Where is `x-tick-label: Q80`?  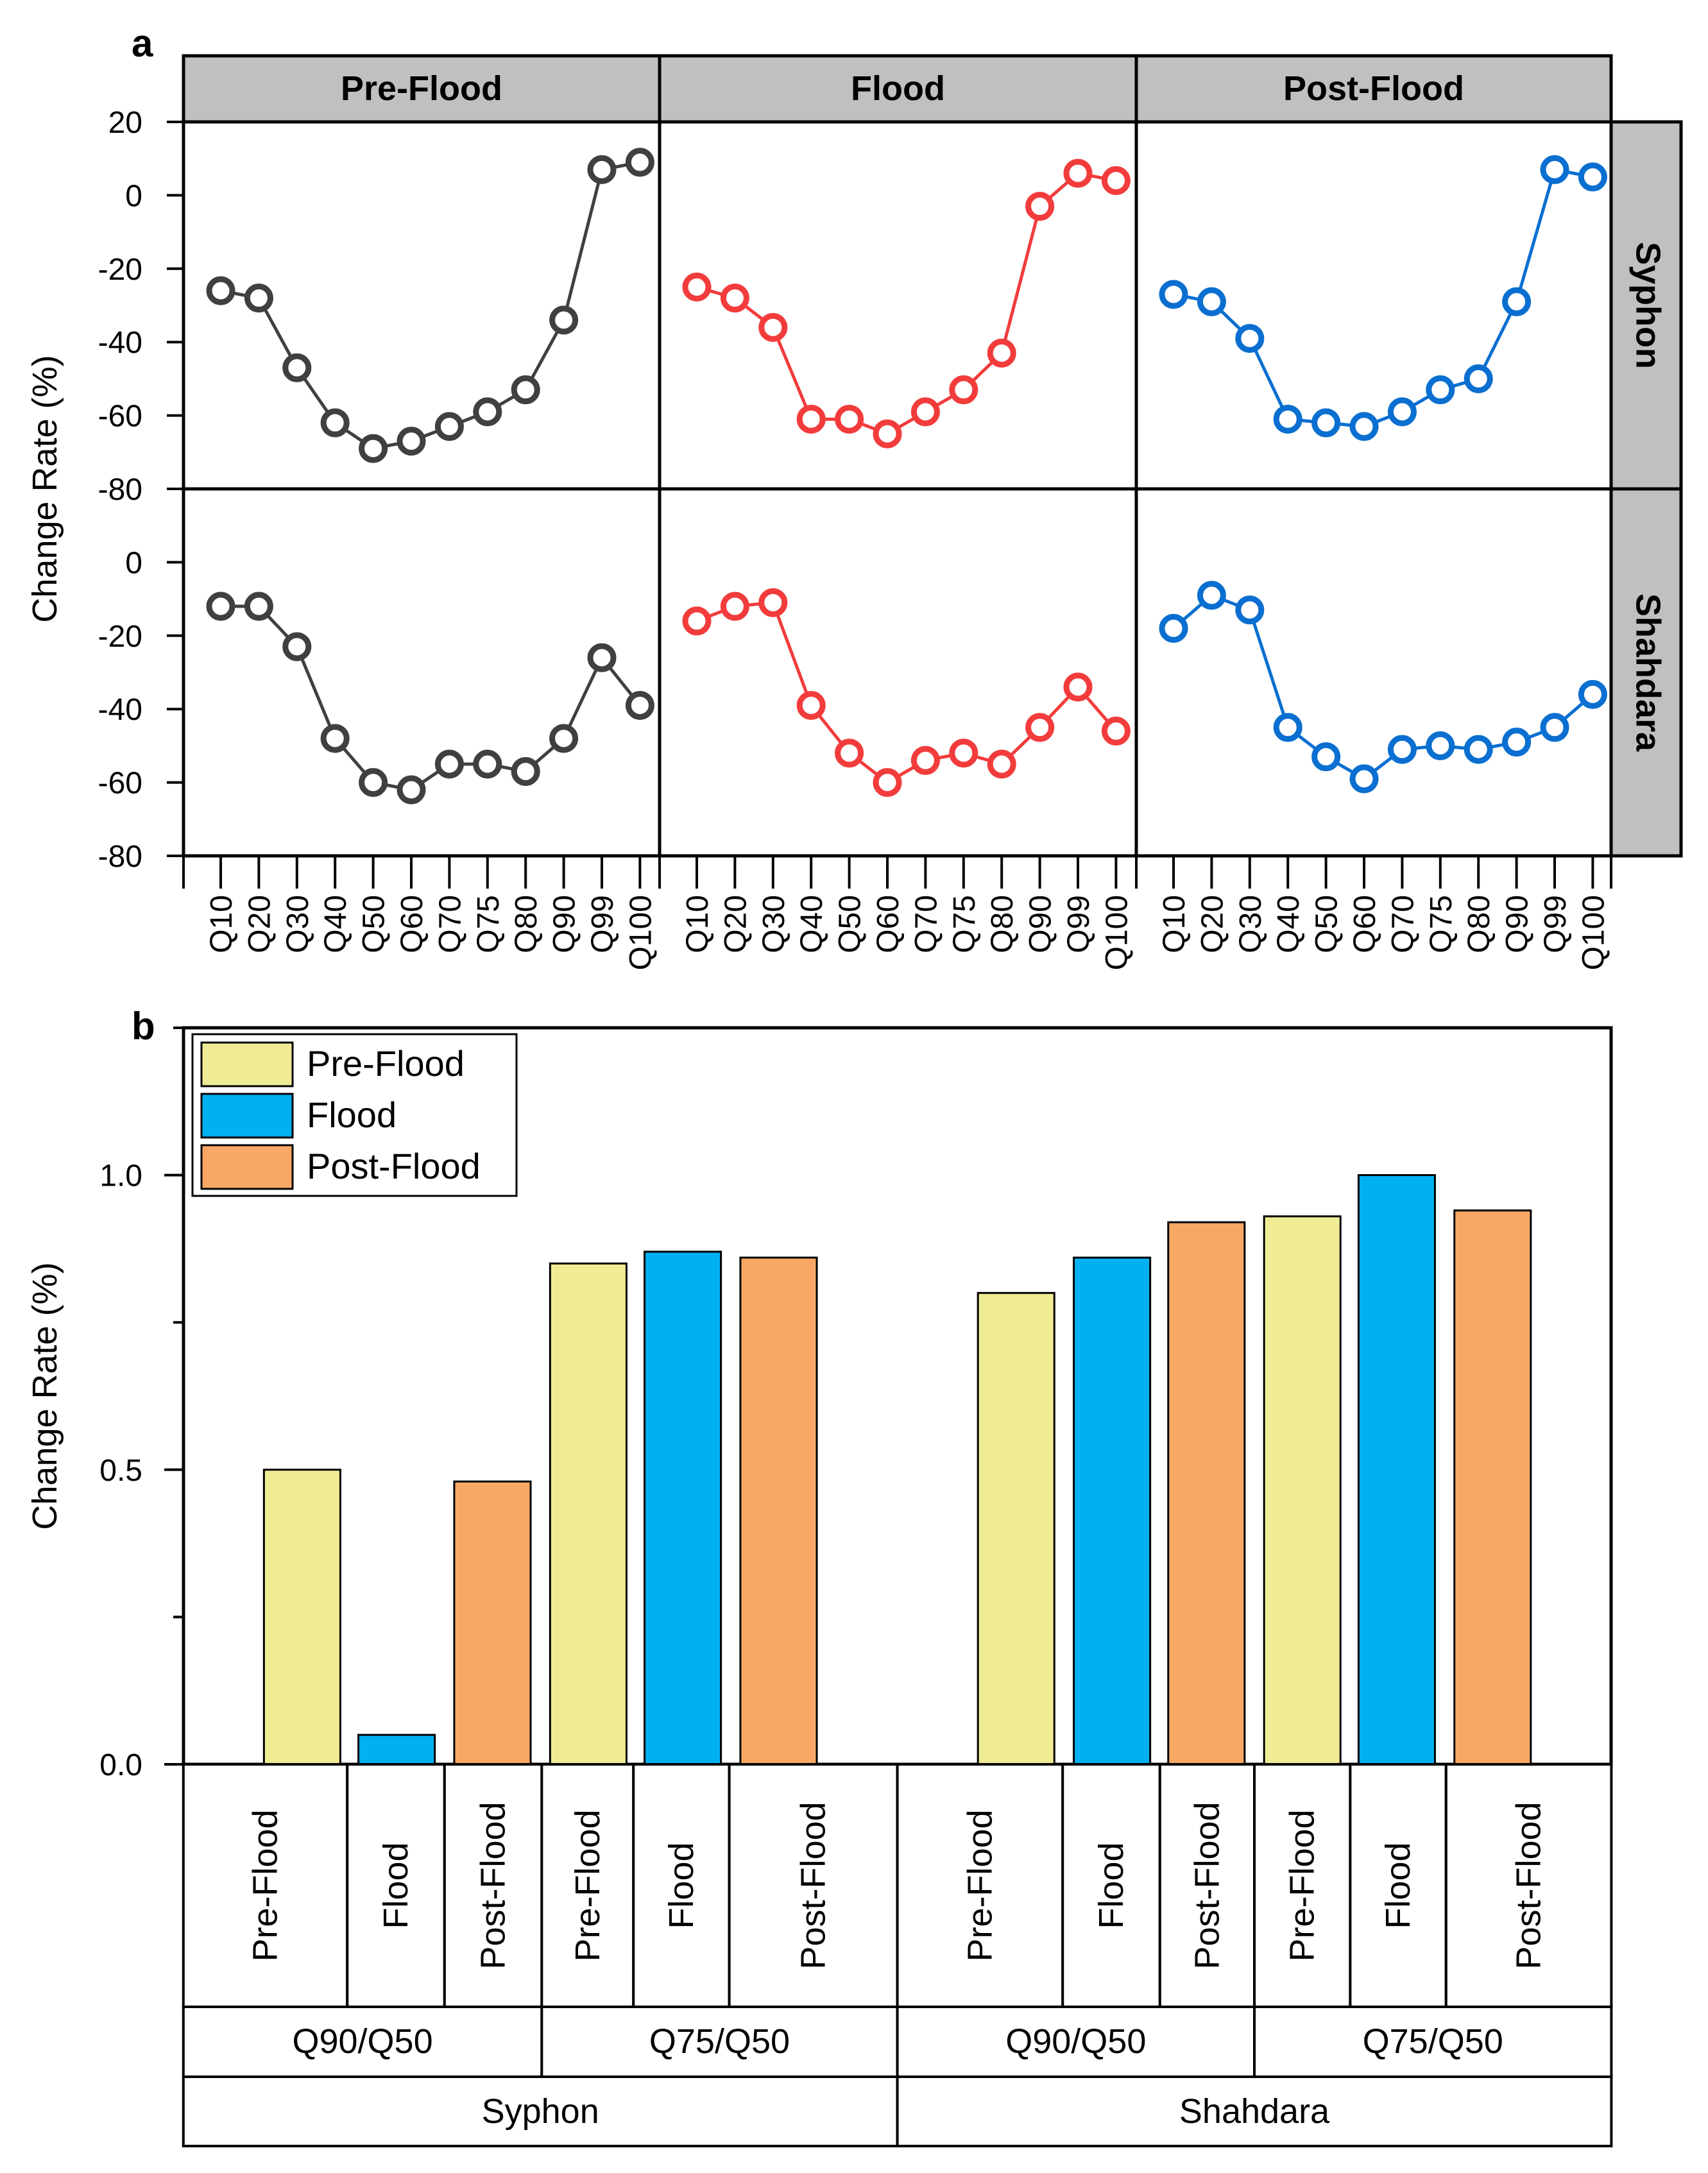 x-tick-label: Q80 is located at coordinates (526, 924).